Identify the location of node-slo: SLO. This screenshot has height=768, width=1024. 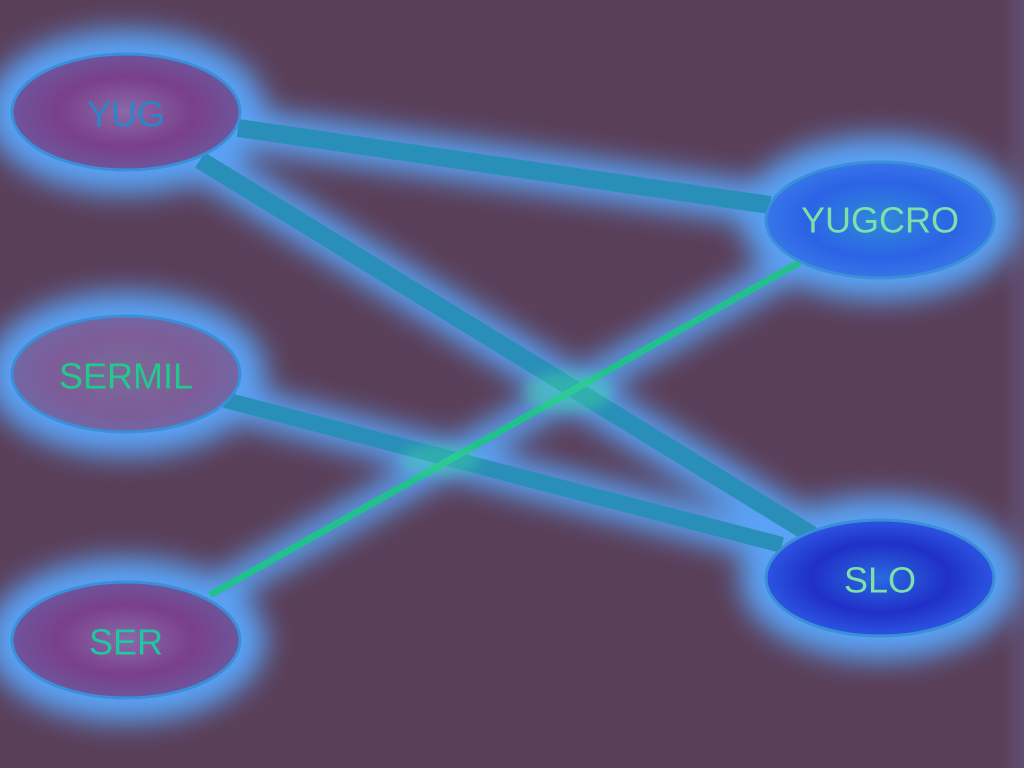
(880, 578).